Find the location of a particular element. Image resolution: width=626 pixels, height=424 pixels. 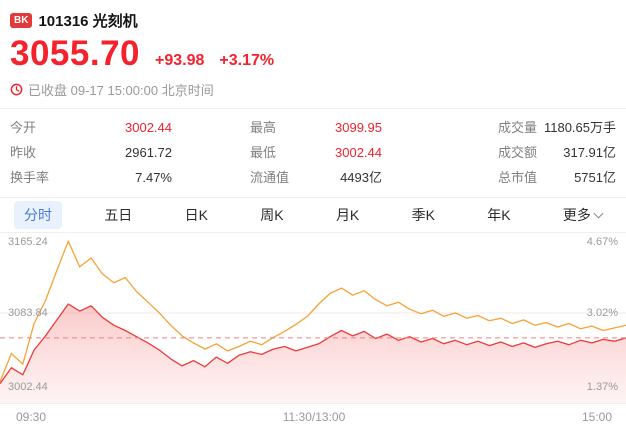

x-label-close: 15:00 is located at coordinates (597, 417).